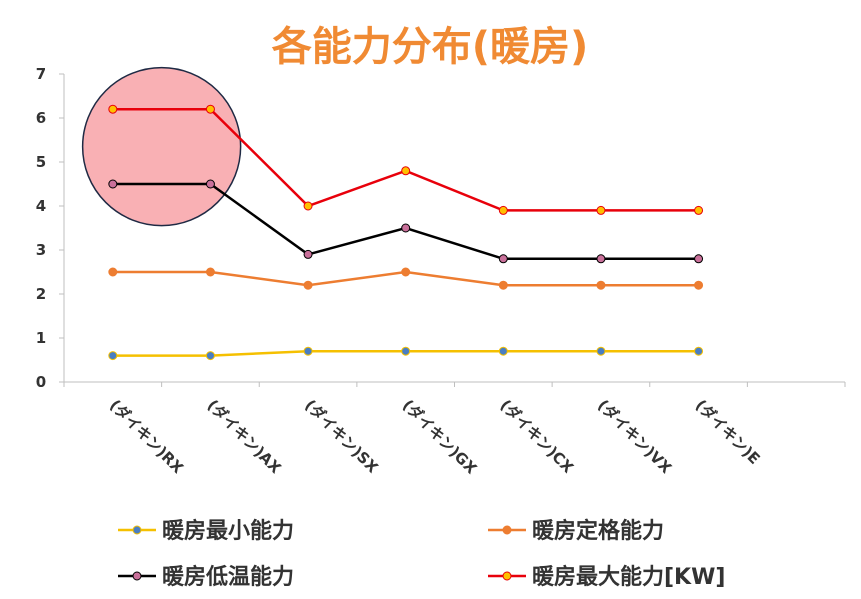 Image resolution: width=861 pixels, height=599 pixels. Describe the element at coordinates (244, 436) in the screenshot. I see `x-tick-label: (ダイキン)AX` at that location.